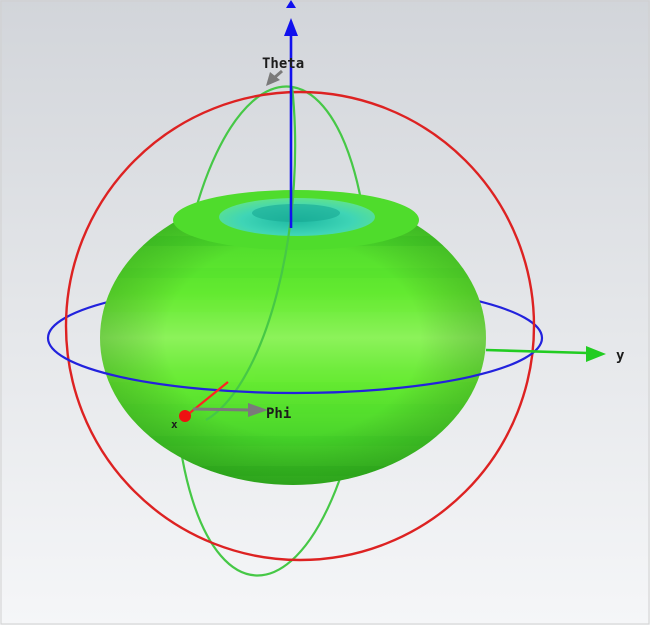  What do you see at coordinates (620, 356) in the screenshot?
I see `y-axis-label: y` at bounding box center [620, 356].